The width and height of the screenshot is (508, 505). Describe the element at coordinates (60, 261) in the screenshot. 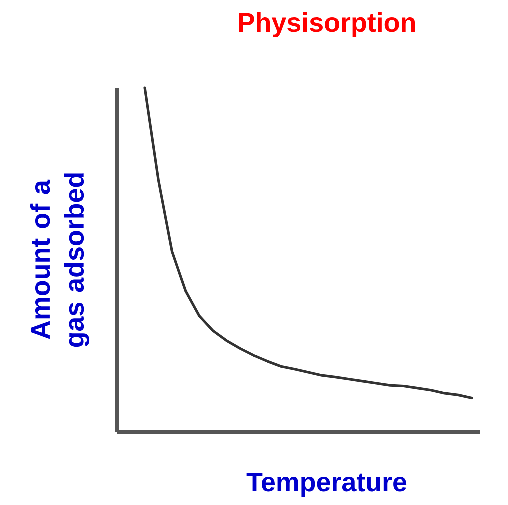

I see `y-axis-title: Amount of a gas adsorbed` at that location.